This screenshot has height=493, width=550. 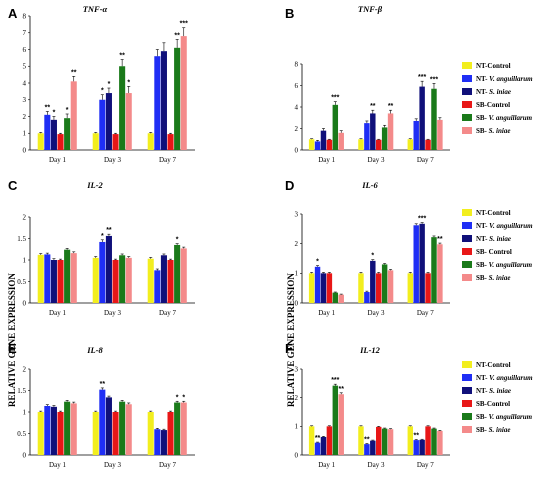 What do you see at coordinates (289, 185) in the screenshot?
I see `panel-letter: D` at bounding box center [289, 185].